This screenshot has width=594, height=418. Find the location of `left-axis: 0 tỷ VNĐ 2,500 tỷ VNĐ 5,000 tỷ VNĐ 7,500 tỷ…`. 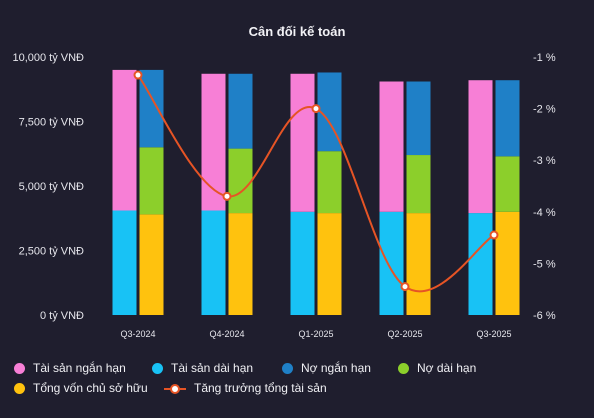

left-axis: 0 tỷ VNĐ 2,500 tỷ VNĐ 5,000 tỷ VNĐ 7,500 tỷ… is located at coordinates (48, 187).